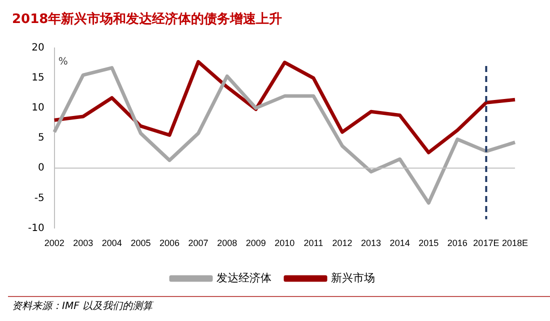 This screenshot has height=321, width=550. What do you see at coordinates (39, 198) in the screenshot?
I see `y-tick-label: -5` at bounding box center [39, 198].